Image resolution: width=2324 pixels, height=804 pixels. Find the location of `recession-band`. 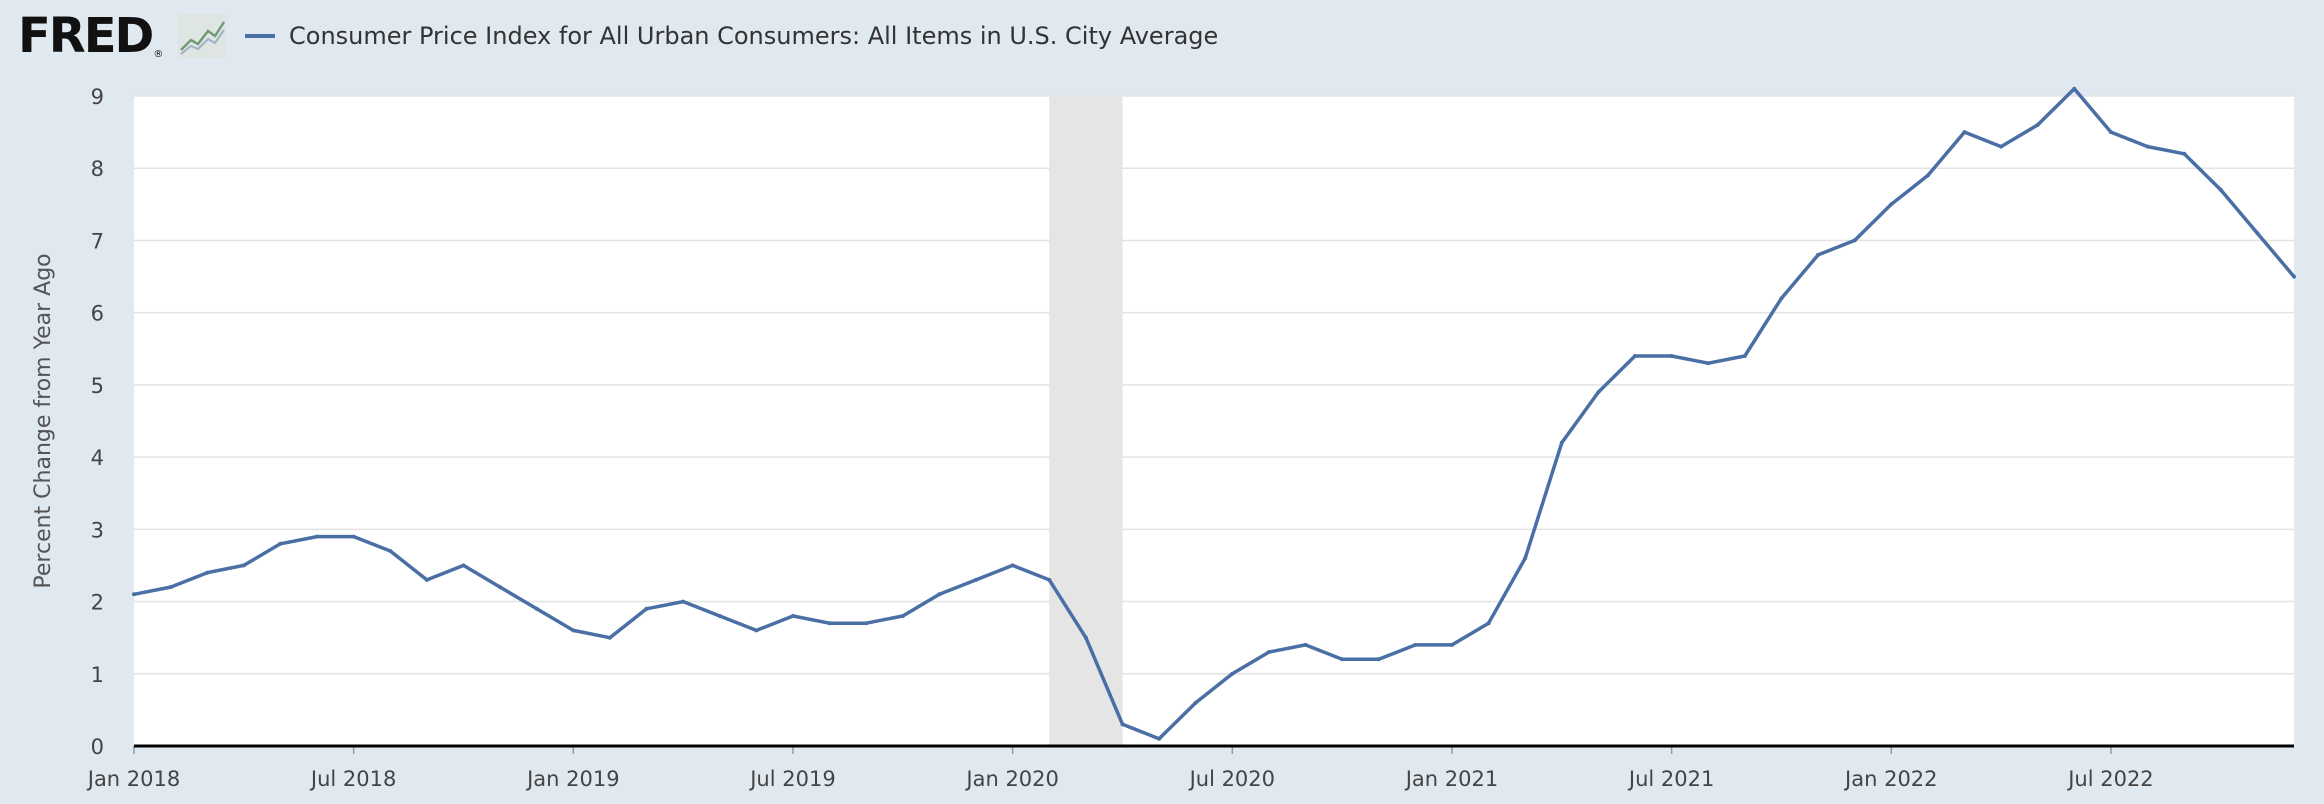

recession-band is located at coordinates (1086, 421).